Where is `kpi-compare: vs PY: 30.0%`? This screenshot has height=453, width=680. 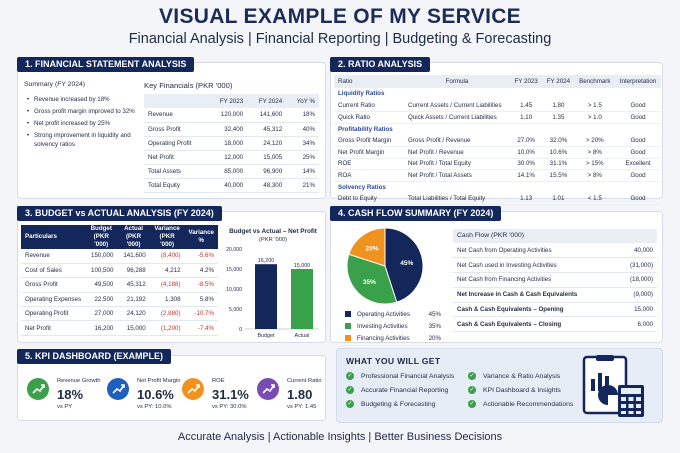
kpi-compare: vs PY: 30.0% is located at coordinates (229, 407).